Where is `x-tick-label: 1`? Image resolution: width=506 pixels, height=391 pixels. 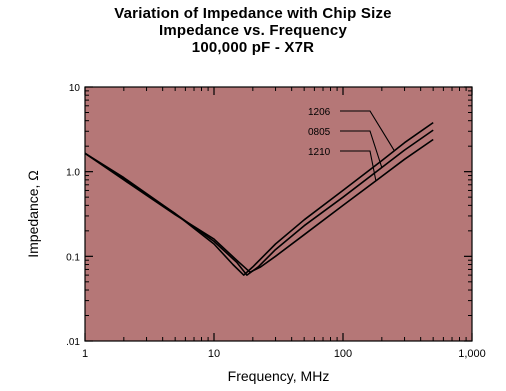
x-tick-label: 1 is located at coordinates (85, 354).